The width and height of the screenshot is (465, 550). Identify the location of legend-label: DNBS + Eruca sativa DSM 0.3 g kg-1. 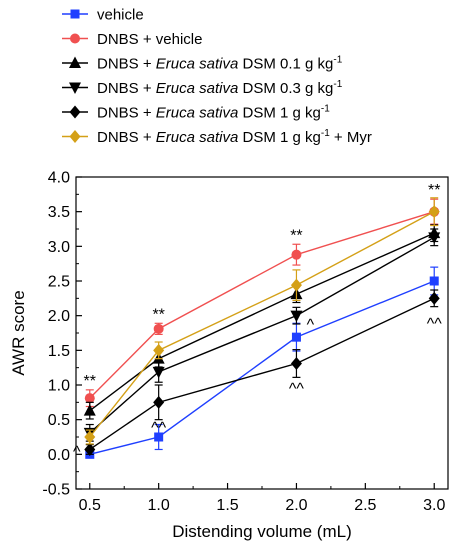
(220, 88).